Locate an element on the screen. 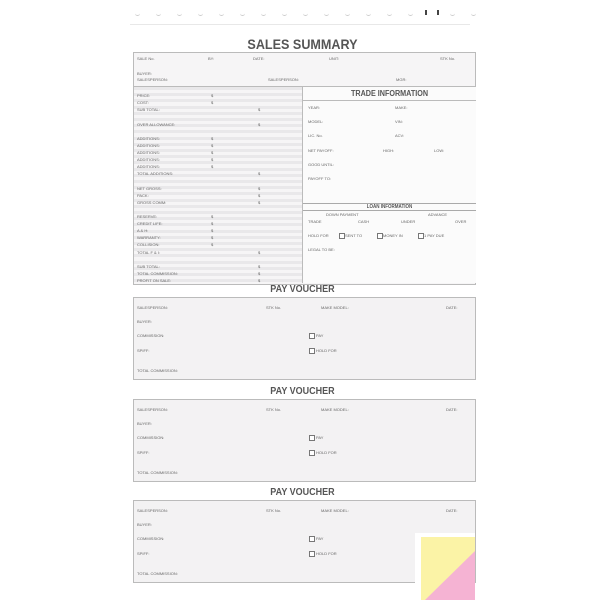  sales-row-label: SUB TOTAL: is located at coordinates (148, 266).